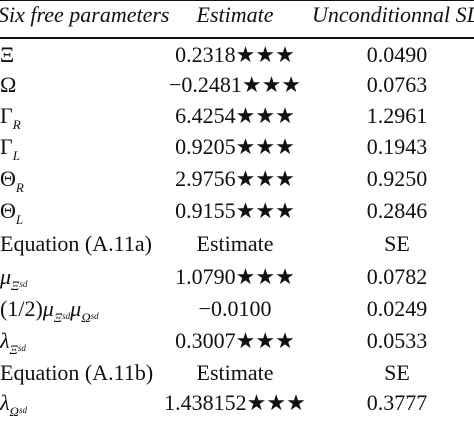  I want to click on sd-value: 0.0490, so click(397, 54).